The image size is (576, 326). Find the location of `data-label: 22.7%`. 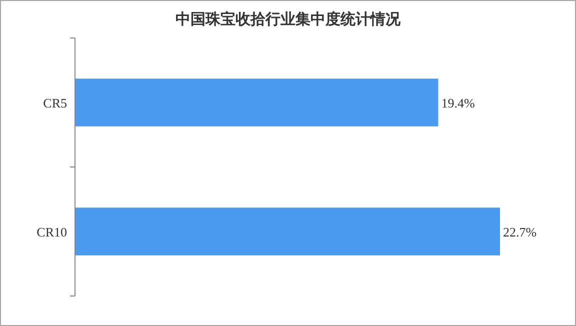

data-label: 22.7% is located at coordinates (520, 232).